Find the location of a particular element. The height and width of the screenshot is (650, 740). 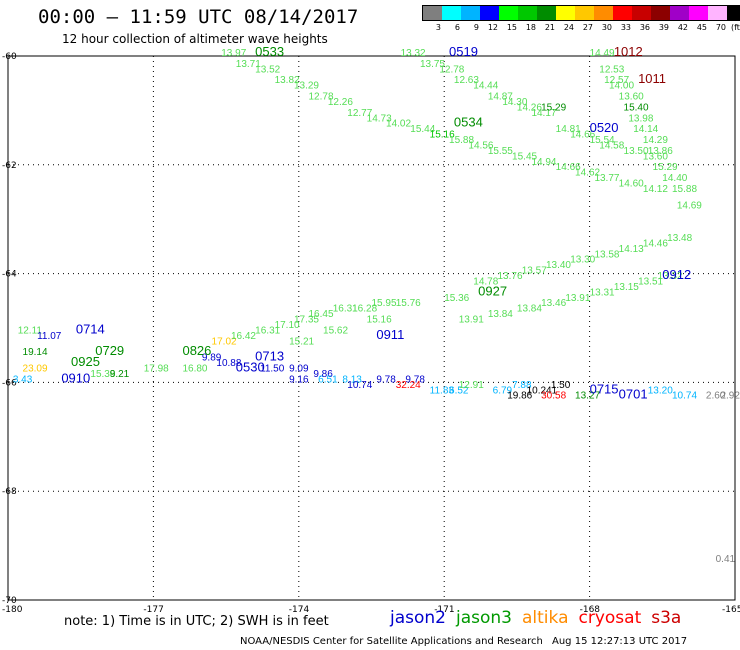

legend-bin-label: 70 is located at coordinates (720, 27).